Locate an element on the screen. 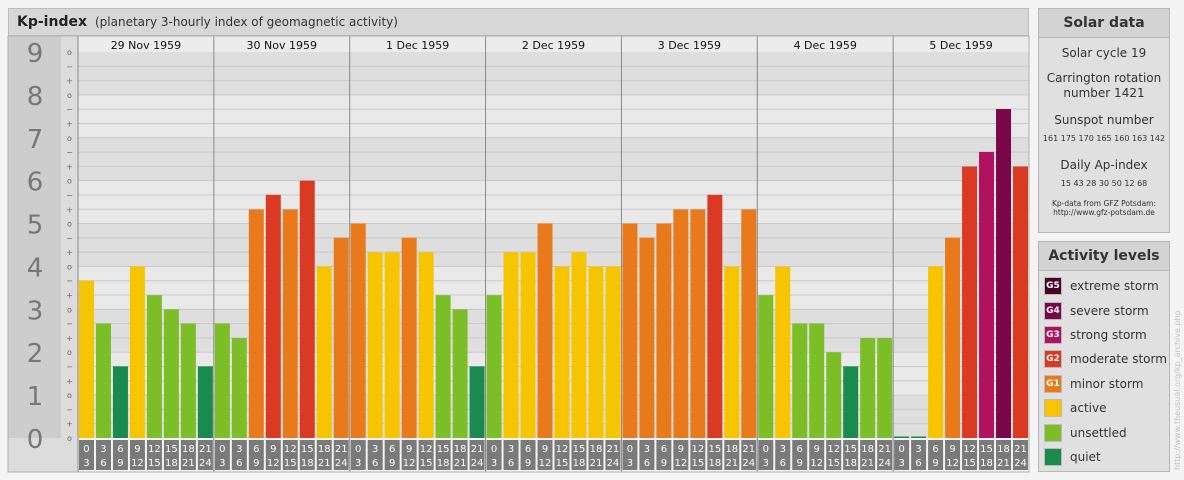 The image size is (1184, 480). credit-watermark: http://www.theusual.org/kp_archive.php is located at coordinates (1177, 390).